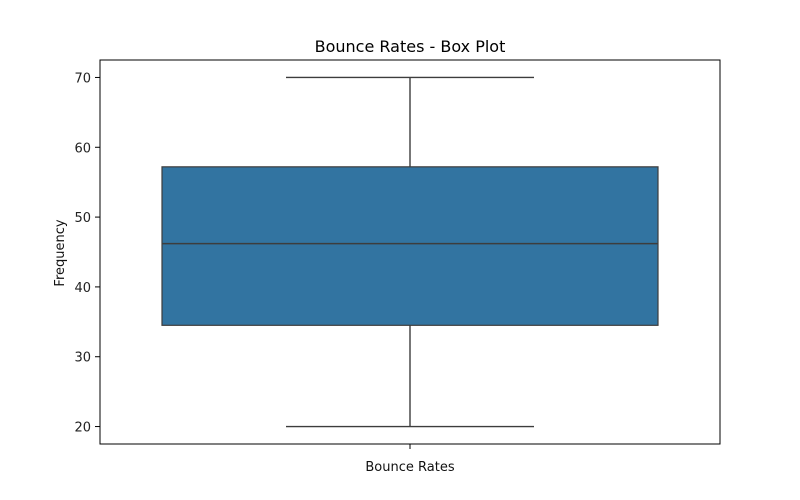  I want to click on chart-title: Bounce Rates - Box Plot, so click(410, 46).